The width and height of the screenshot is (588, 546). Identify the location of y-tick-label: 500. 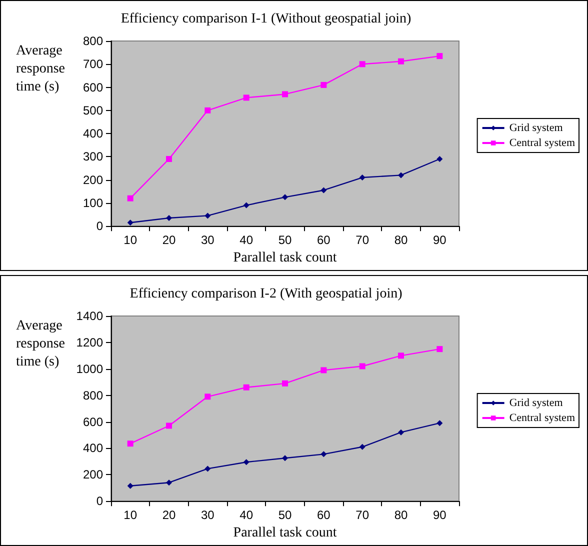
(93, 110).